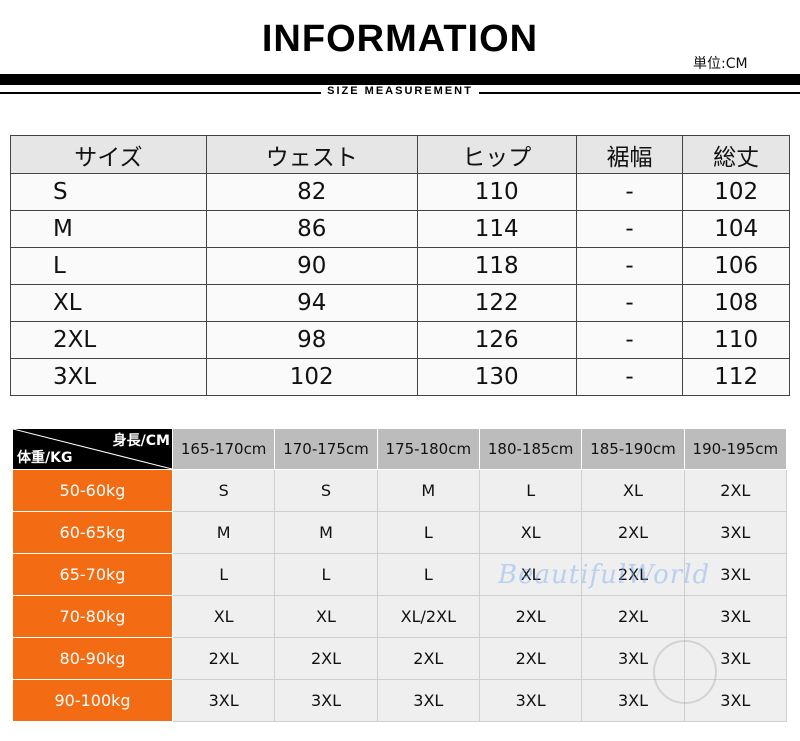 This screenshot has width=800, height=741. What do you see at coordinates (428, 616) in the screenshot?
I see `recommended-size-cell: XL/2XL` at bounding box center [428, 616].